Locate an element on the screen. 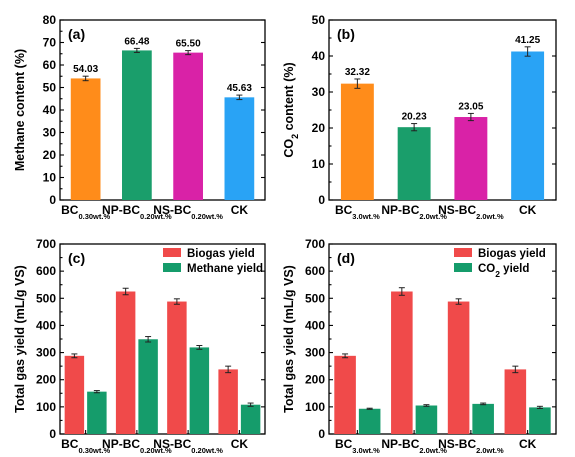 The image size is (575, 457). data-label: 45.63 is located at coordinates (239, 88).